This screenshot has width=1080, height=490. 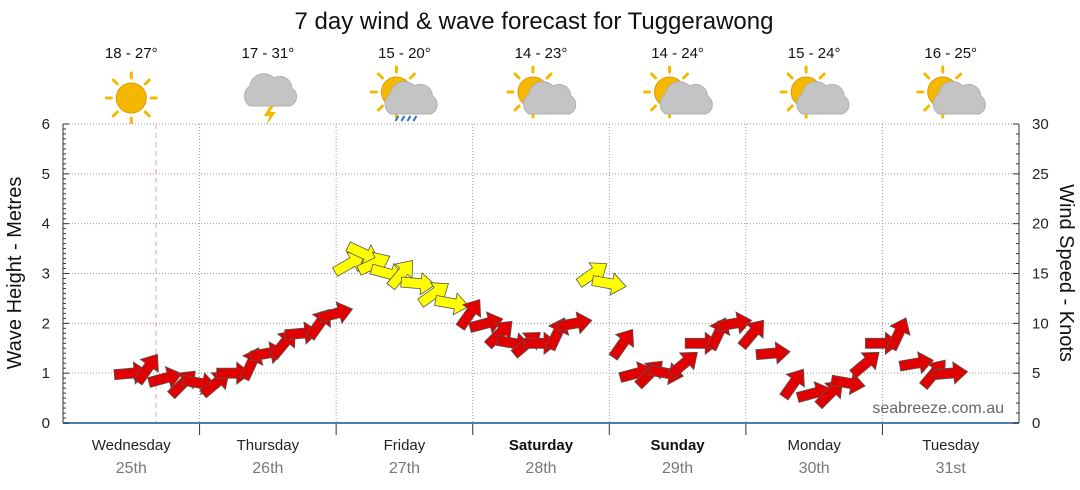 What do you see at coordinates (270, 99) in the screenshot?
I see `storm-icon` at bounding box center [270, 99].